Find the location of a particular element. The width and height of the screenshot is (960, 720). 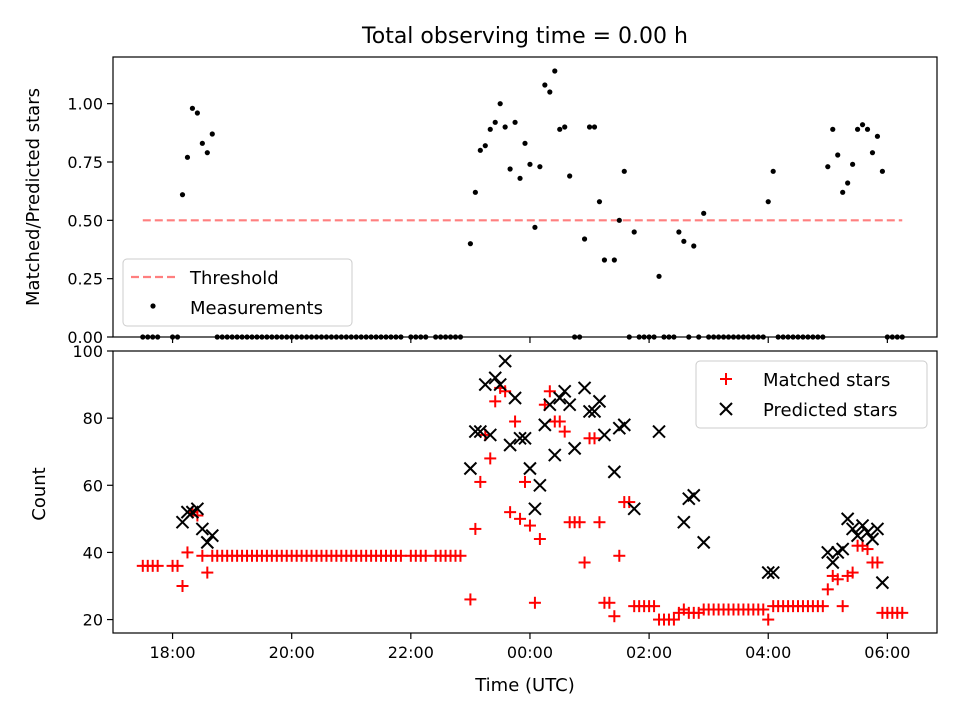

ratio-y-tick-label: 0.50 is located at coordinates (85, 220).